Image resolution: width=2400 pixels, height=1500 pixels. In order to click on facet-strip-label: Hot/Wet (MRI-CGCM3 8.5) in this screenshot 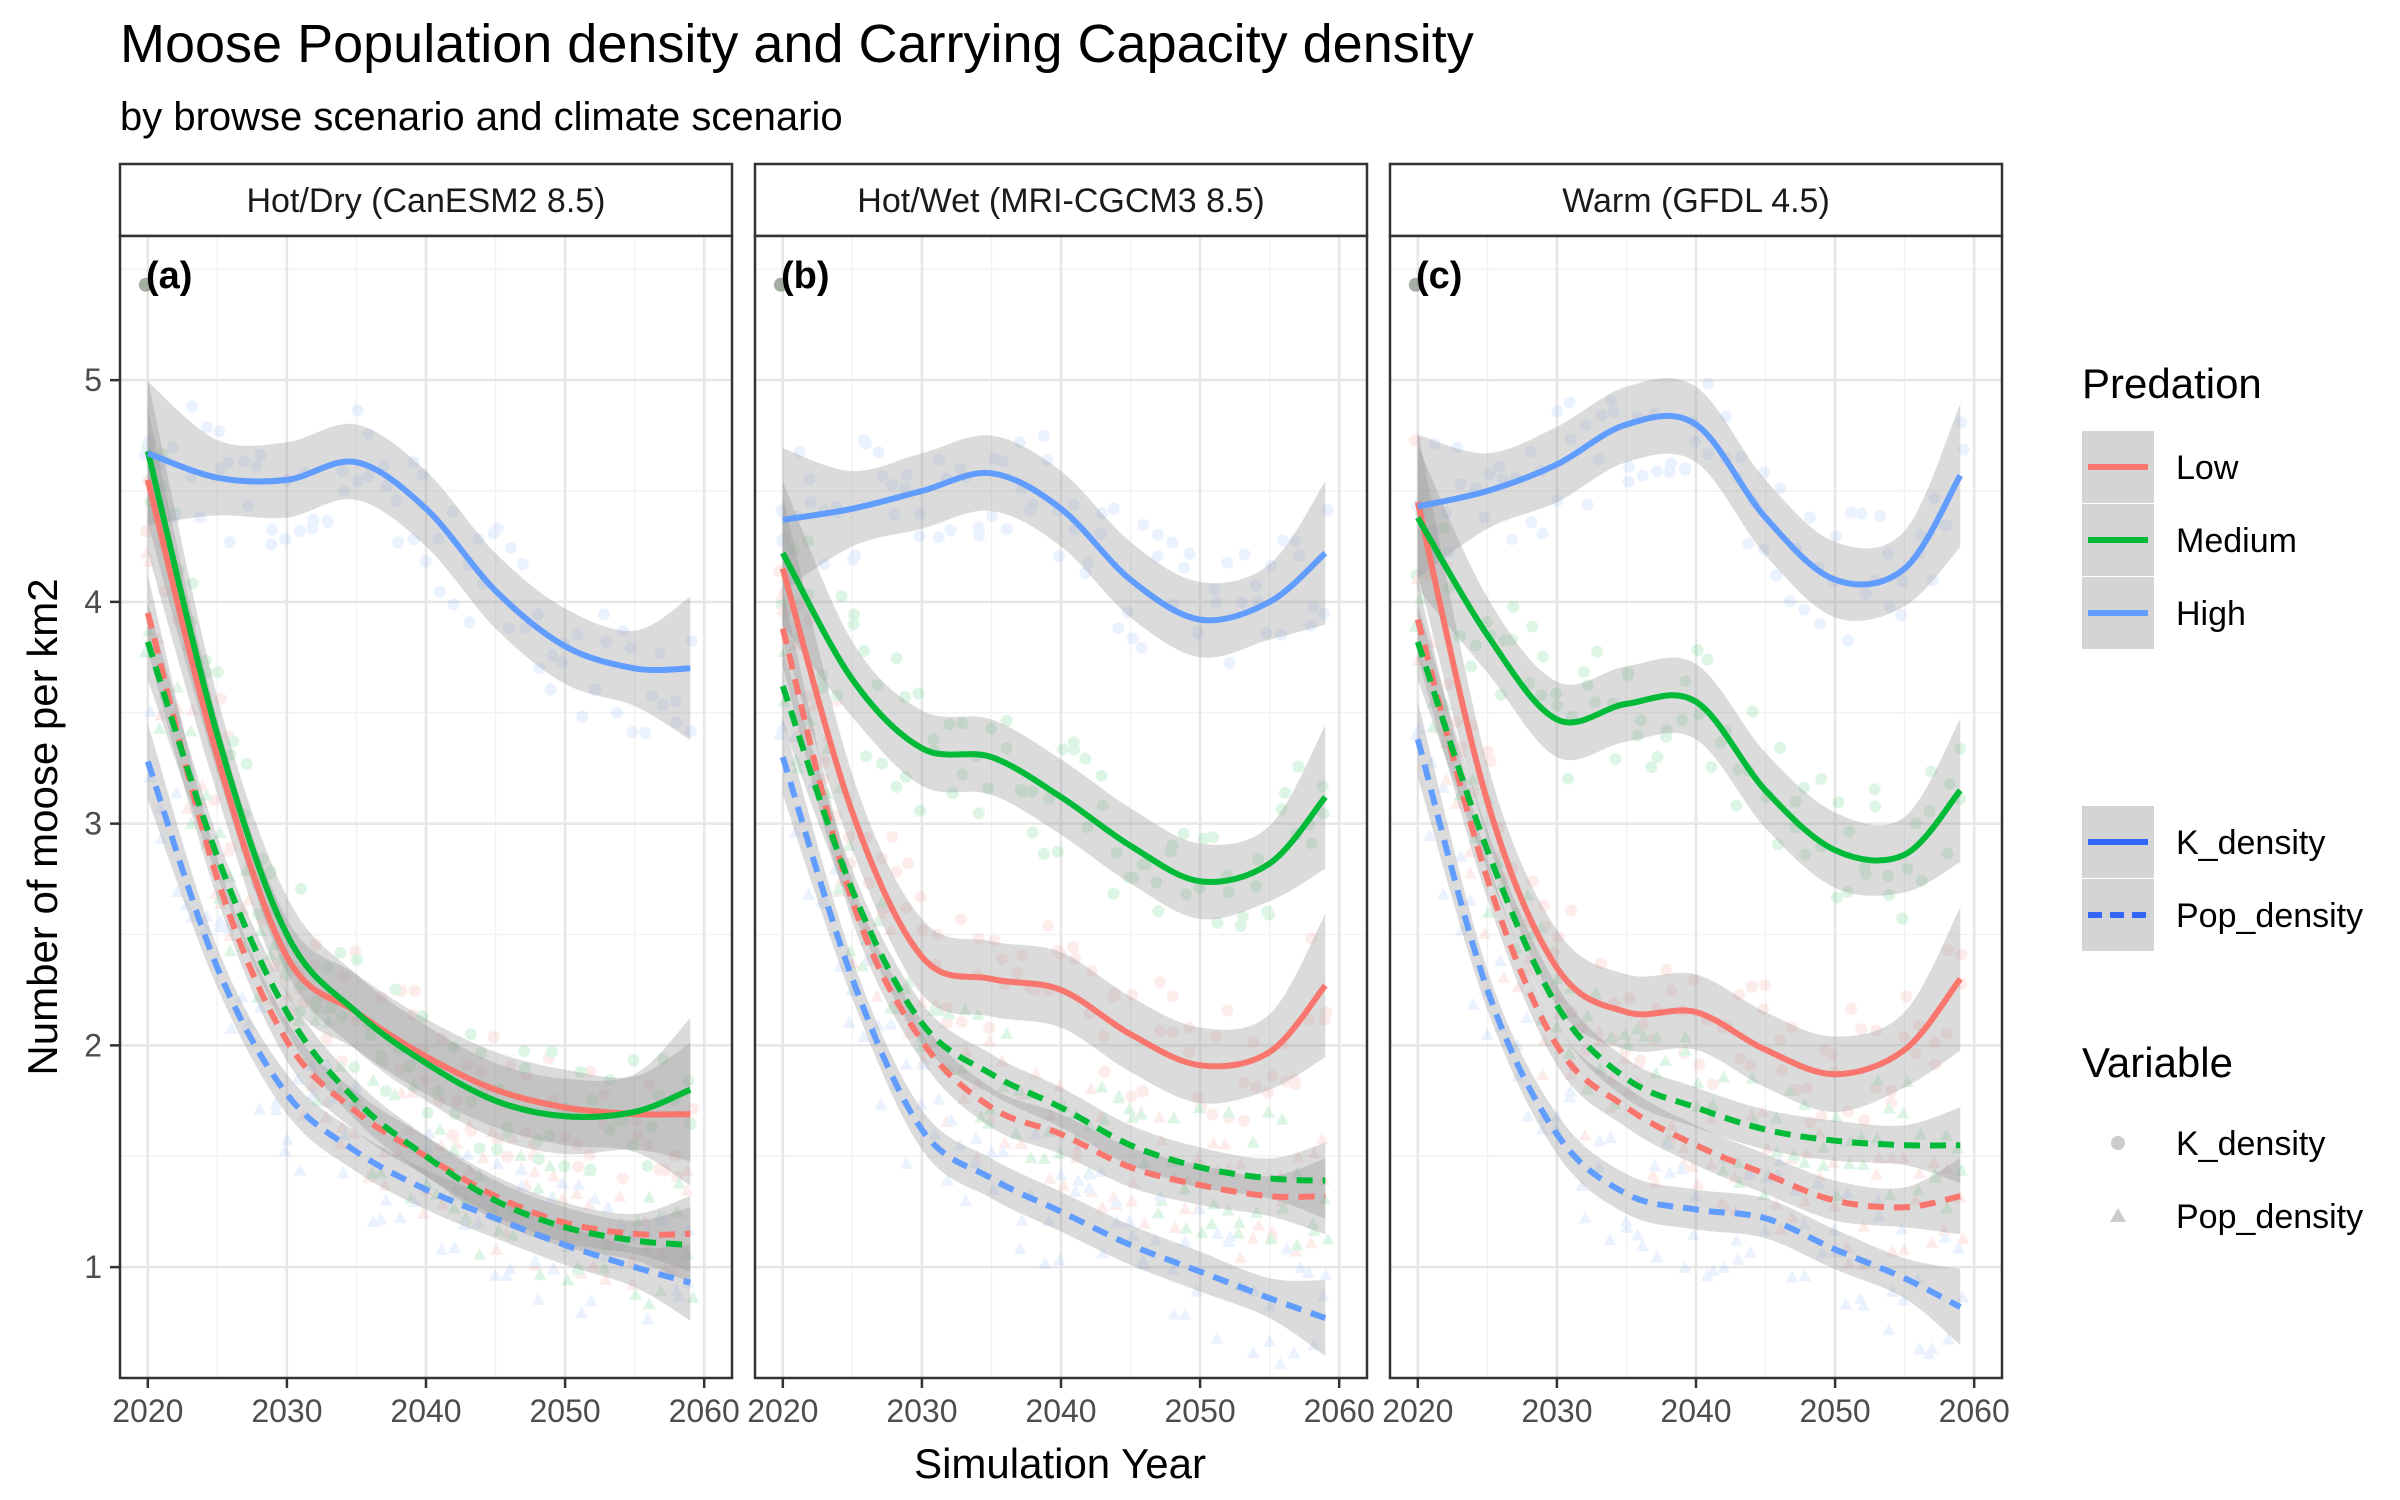, I will do `click(1060, 201)`.